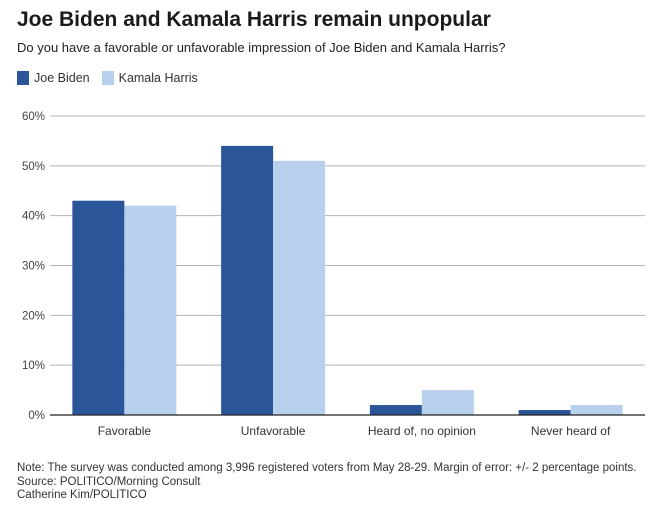 The height and width of the screenshot is (524, 654). I want to click on x-tick-label: Never heard of, so click(571, 431).